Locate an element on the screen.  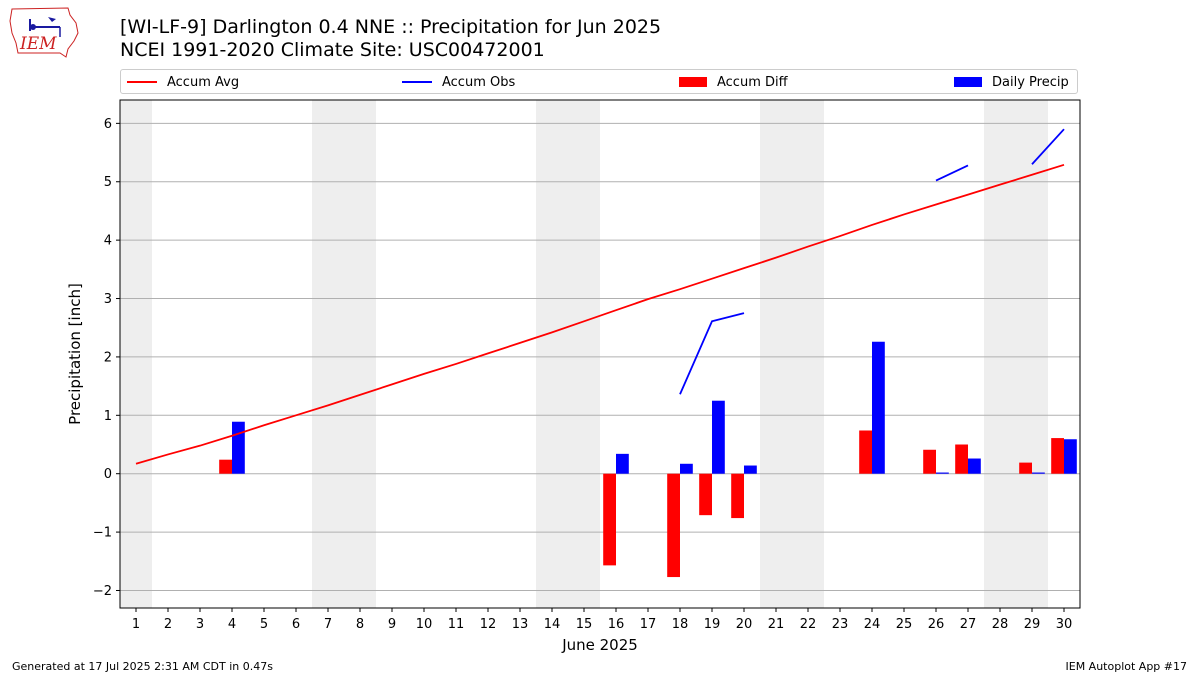
legend-label-accum-obs: Accum Obs is located at coordinates (479, 82).